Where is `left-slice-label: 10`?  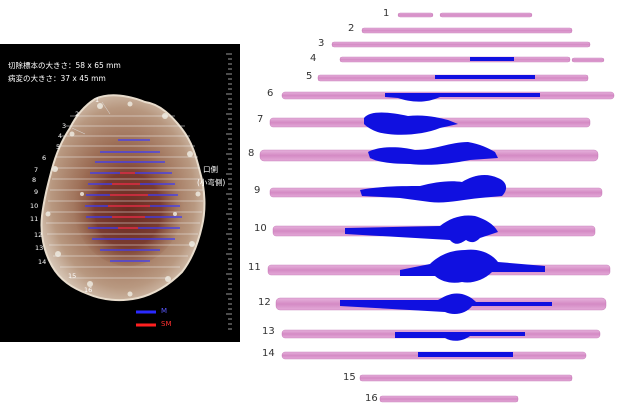 left-slice-label: 10 is located at coordinates (34, 206).